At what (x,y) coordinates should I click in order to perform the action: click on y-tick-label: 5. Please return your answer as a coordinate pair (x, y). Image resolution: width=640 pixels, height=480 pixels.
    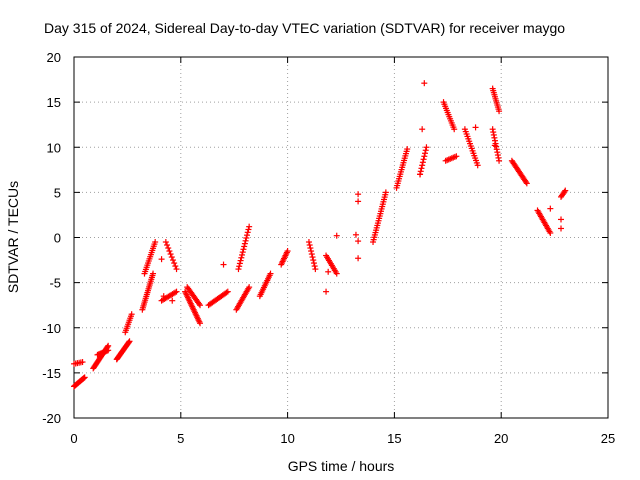
    Looking at the image, I should click on (57, 192).